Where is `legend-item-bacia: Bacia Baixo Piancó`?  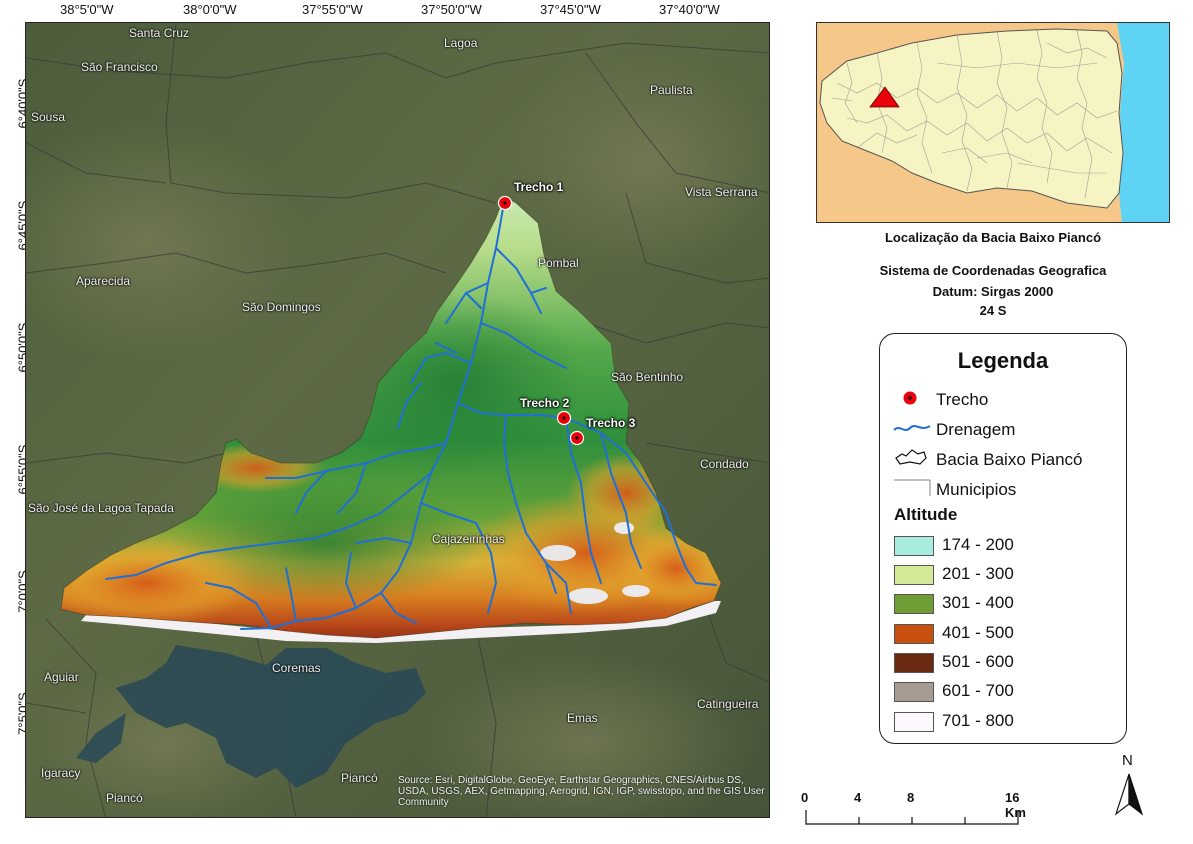
legend-item-bacia: Bacia Baixo Piancó is located at coordinates (987, 460).